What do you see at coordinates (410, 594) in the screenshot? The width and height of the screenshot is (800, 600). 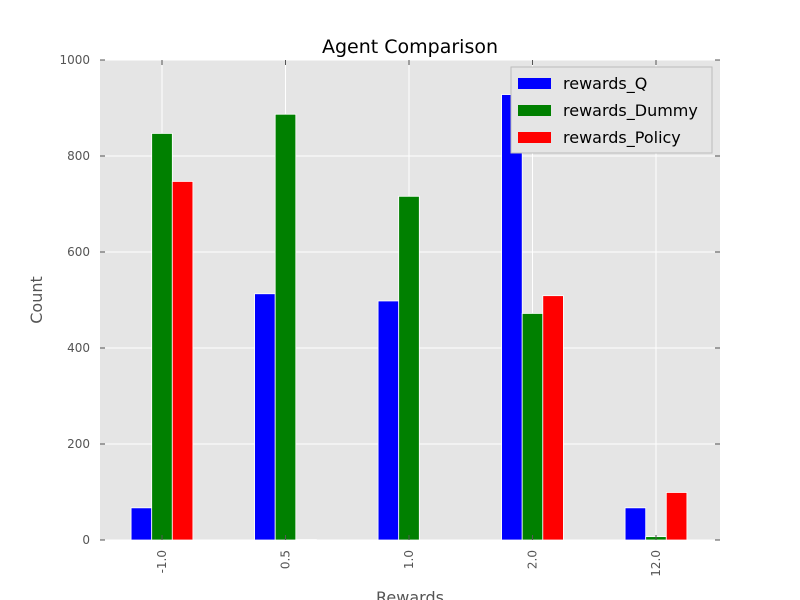 I see `x-axis-label: Rewards` at bounding box center [410, 594].